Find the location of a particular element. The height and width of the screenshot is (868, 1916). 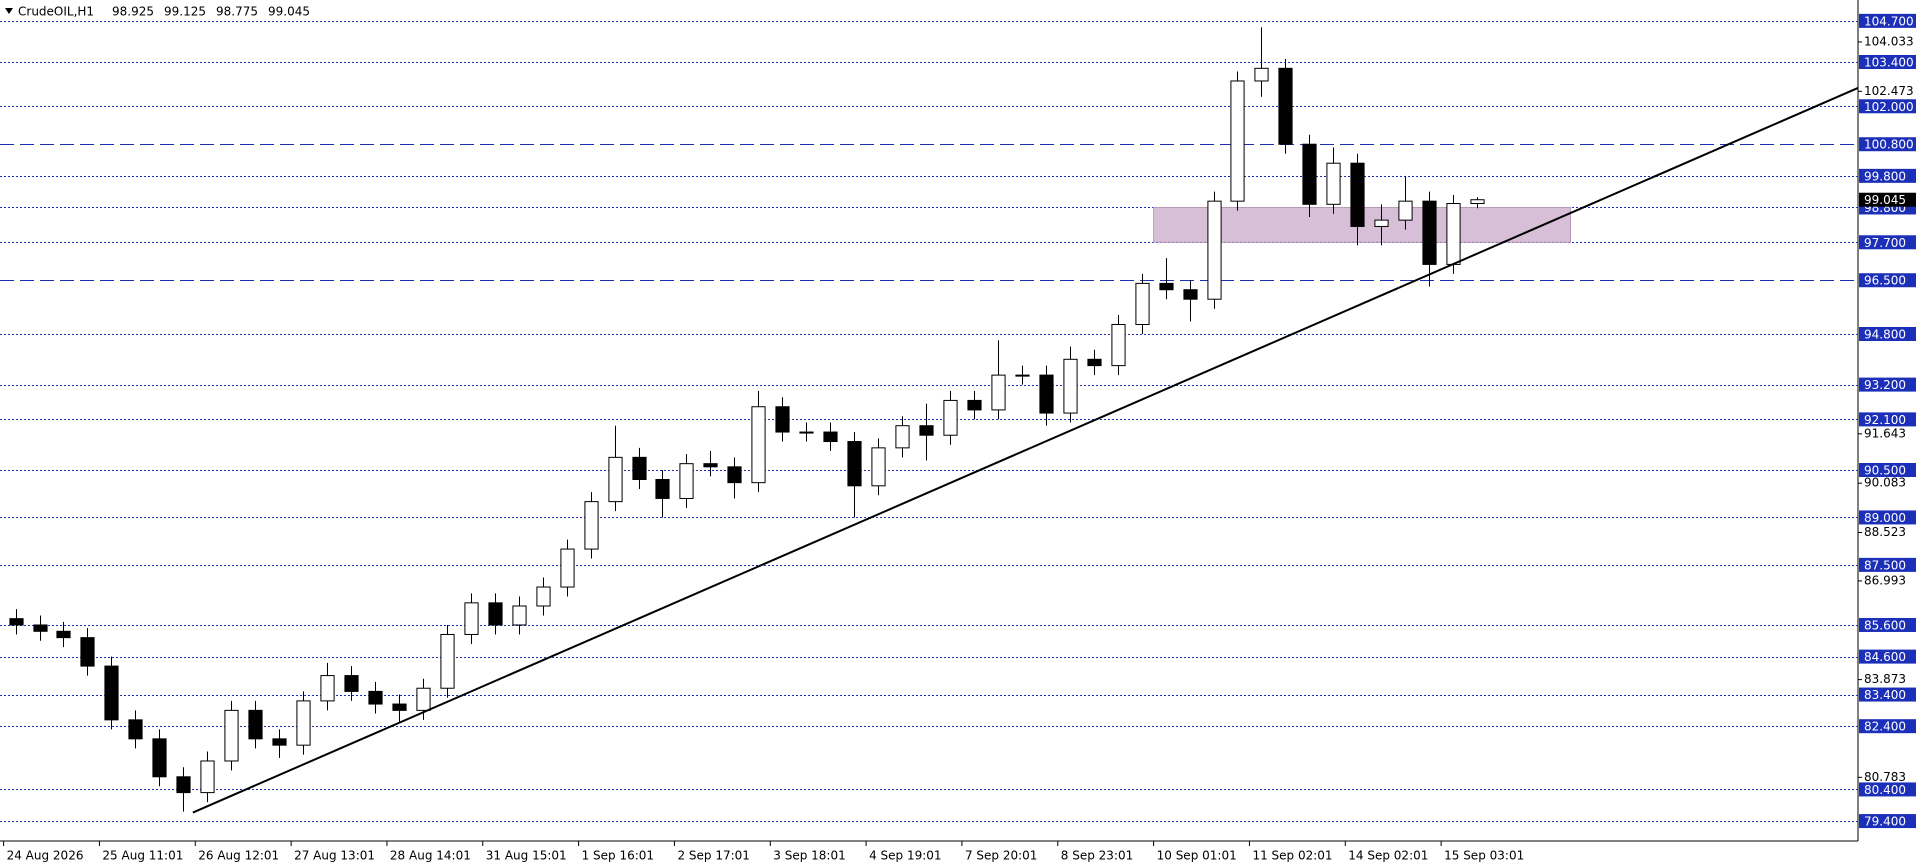

x-tick-label: 4 Sep 19:01 is located at coordinates (905, 856).